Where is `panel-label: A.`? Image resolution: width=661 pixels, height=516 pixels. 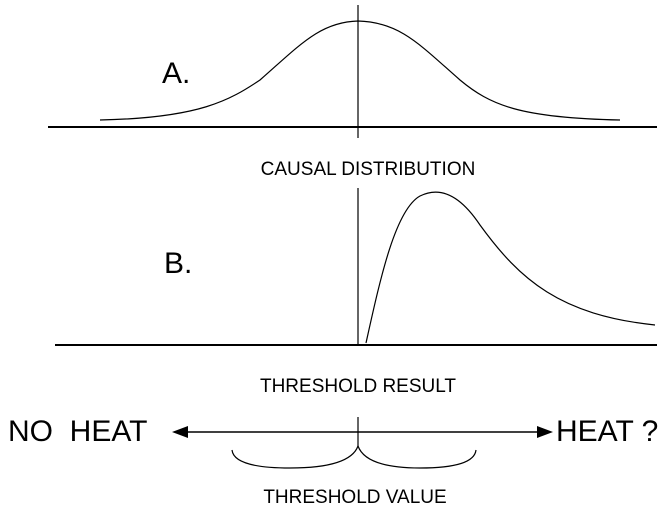 panel-label: A. is located at coordinates (176, 73).